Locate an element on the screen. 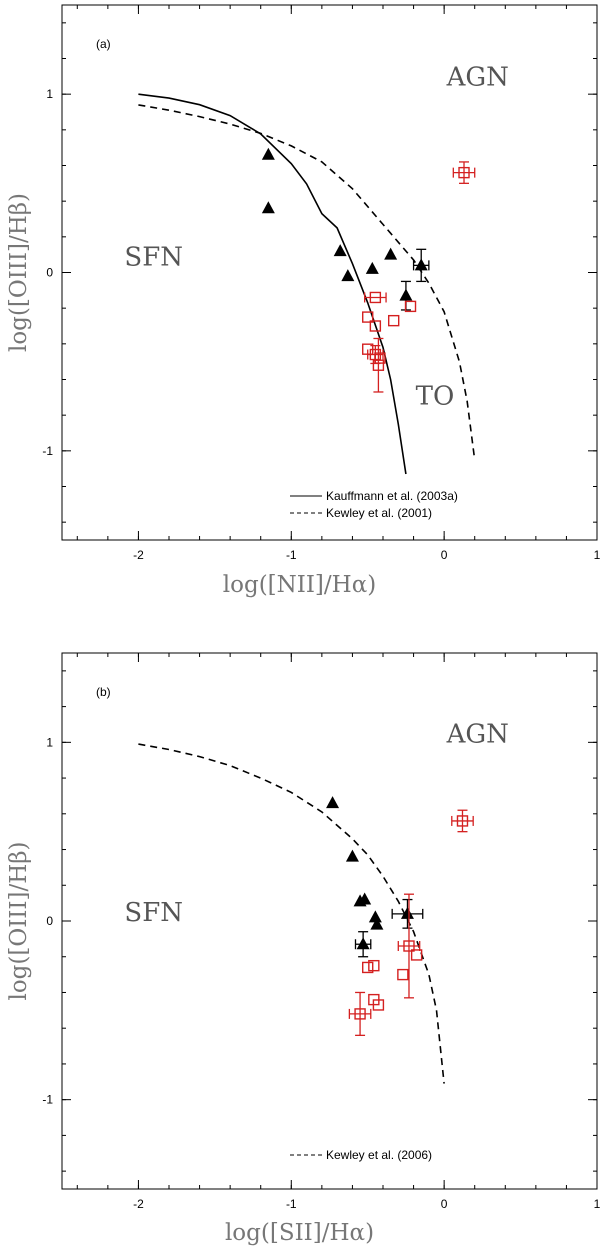 The image size is (600, 1248). panel-label: (b) is located at coordinates (103, 692).